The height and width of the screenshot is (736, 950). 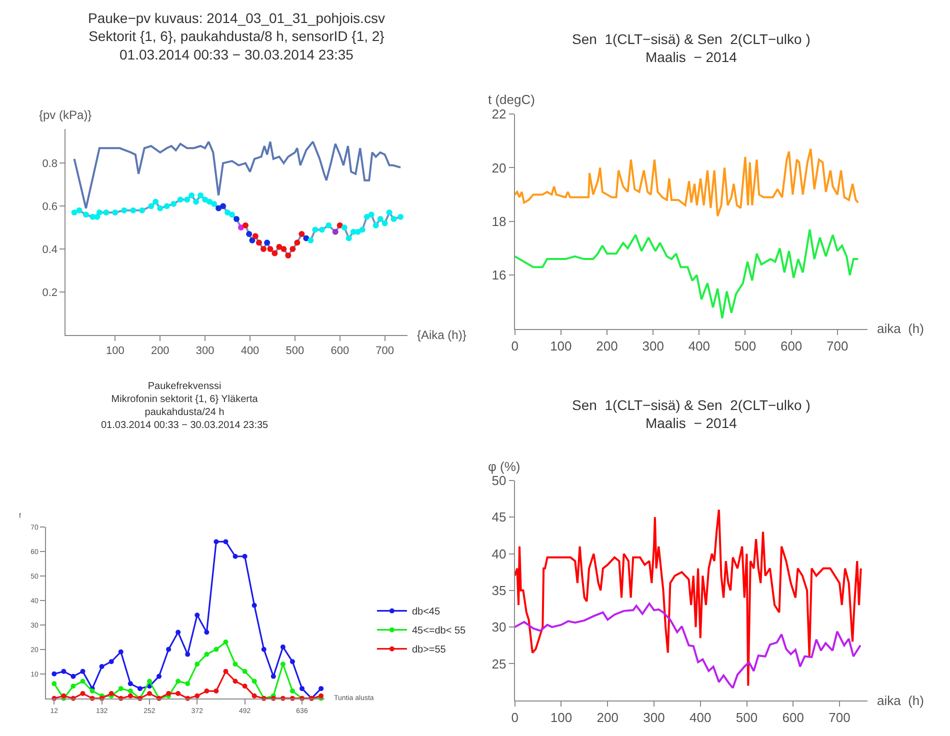 I want to click on y-tick-label: 40, so click(x=499, y=554).